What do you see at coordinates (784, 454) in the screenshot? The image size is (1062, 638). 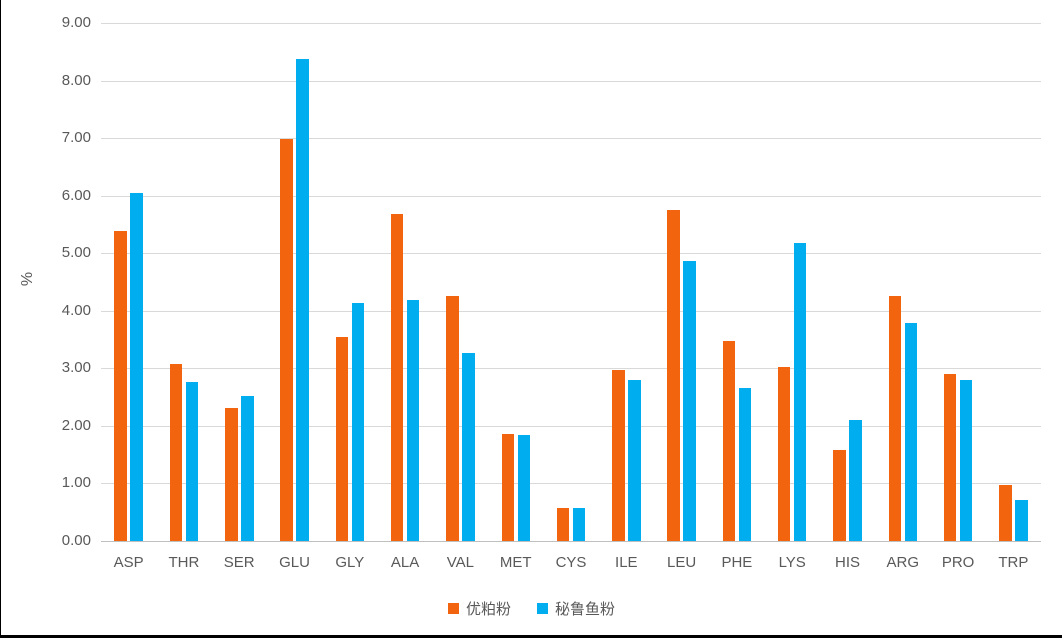 I see `bar-优粕粉-LYS` at bounding box center [784, 454].